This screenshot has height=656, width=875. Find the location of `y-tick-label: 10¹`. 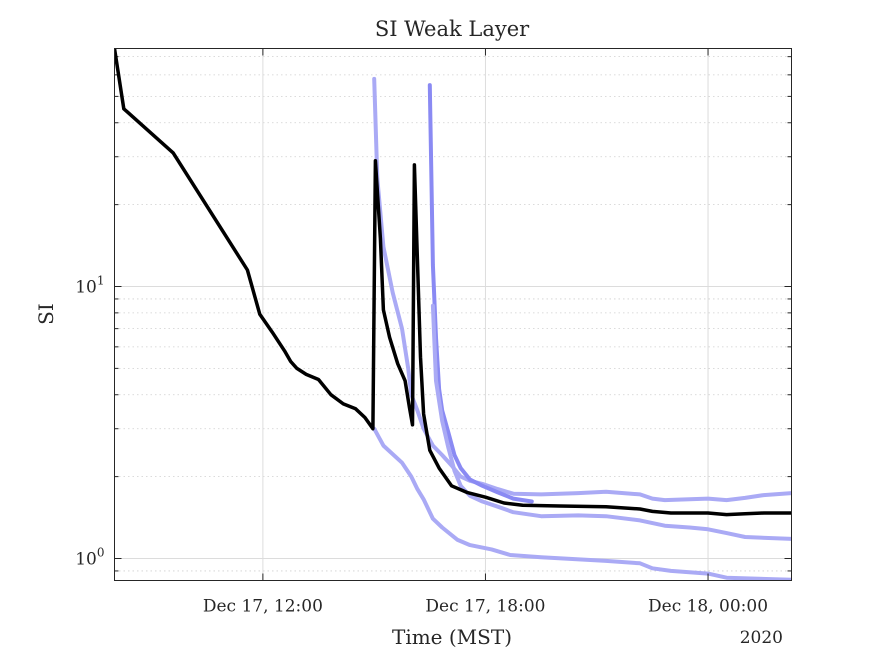

y-tick-label: 10¹ is located at coordinates (89, 286).